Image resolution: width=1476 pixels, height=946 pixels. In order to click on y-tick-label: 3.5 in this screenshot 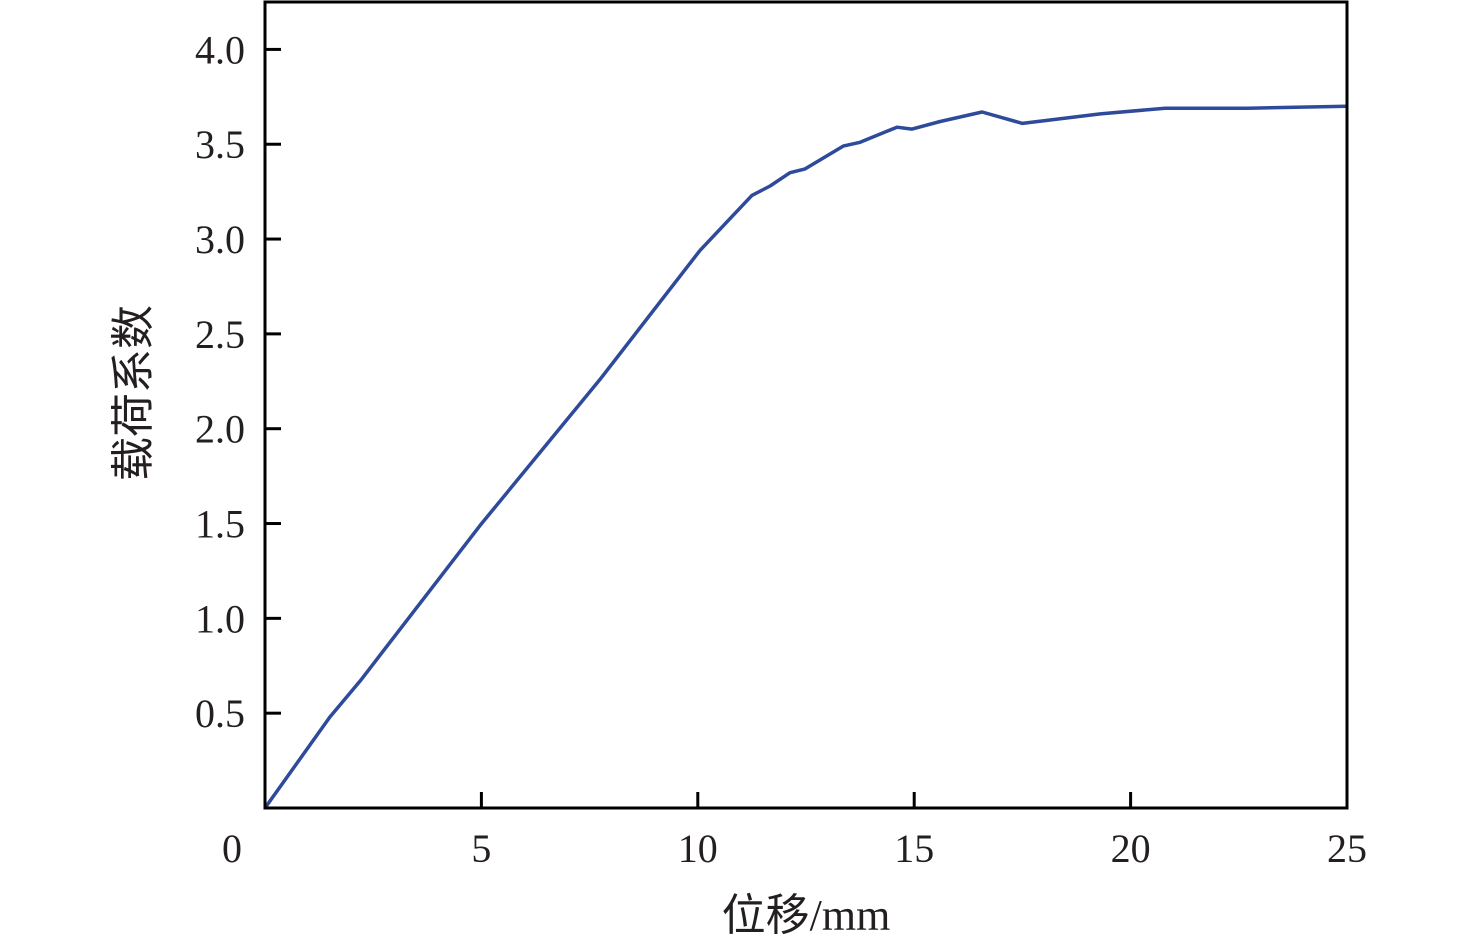, I will do `click(220, 144)`.